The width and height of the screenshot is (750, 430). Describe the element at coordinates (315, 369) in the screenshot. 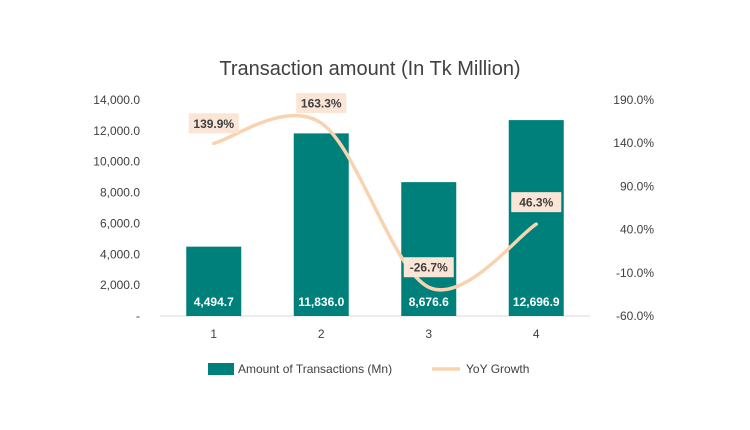

I see `legend-bar-label: Amount of Transactions (Mn)` at that location.